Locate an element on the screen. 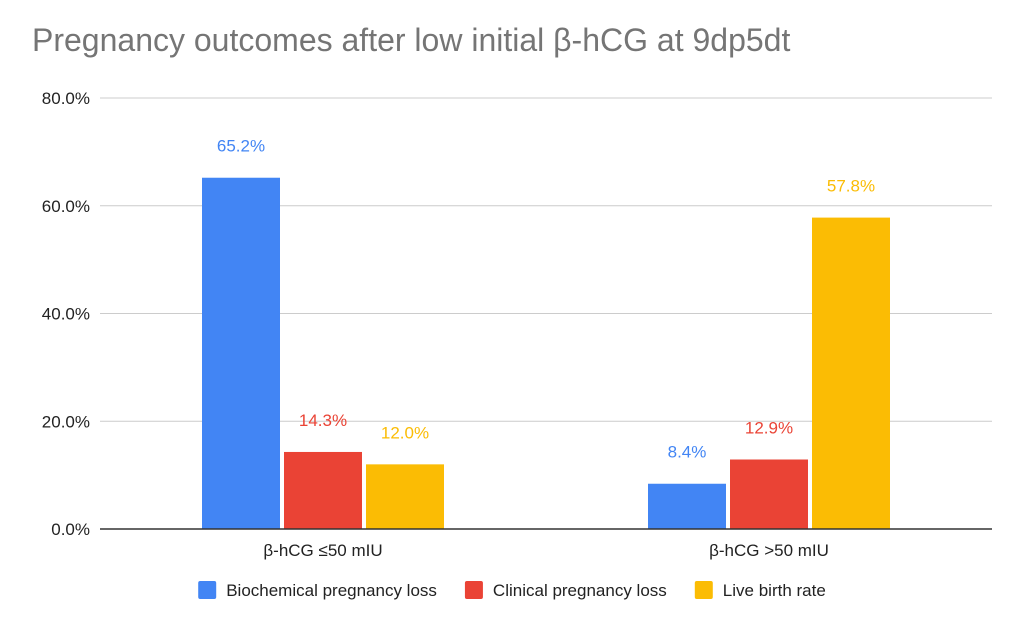  x-tick-label: β-hCG ≤50 mIU is located at coordinates (322, 550).